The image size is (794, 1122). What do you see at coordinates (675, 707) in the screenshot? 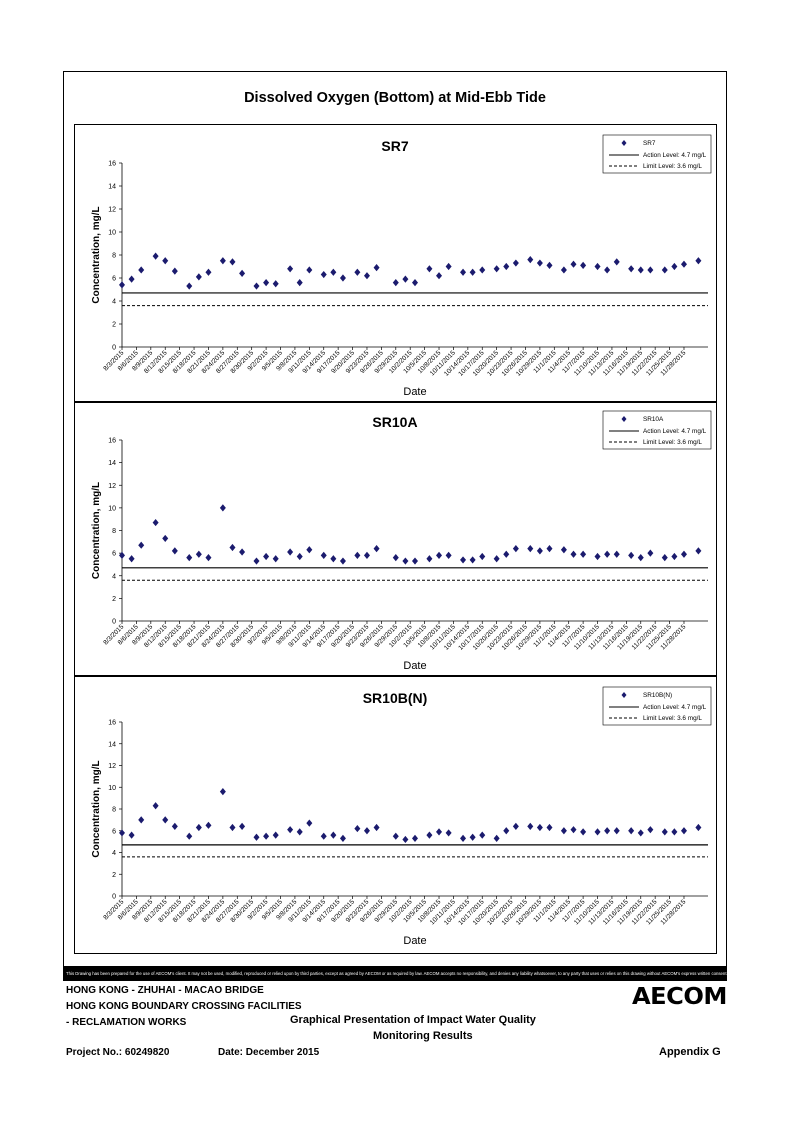
I see `legend-label-action: Action Level: 4.7 mg/L` at bounding box center [675, 707].